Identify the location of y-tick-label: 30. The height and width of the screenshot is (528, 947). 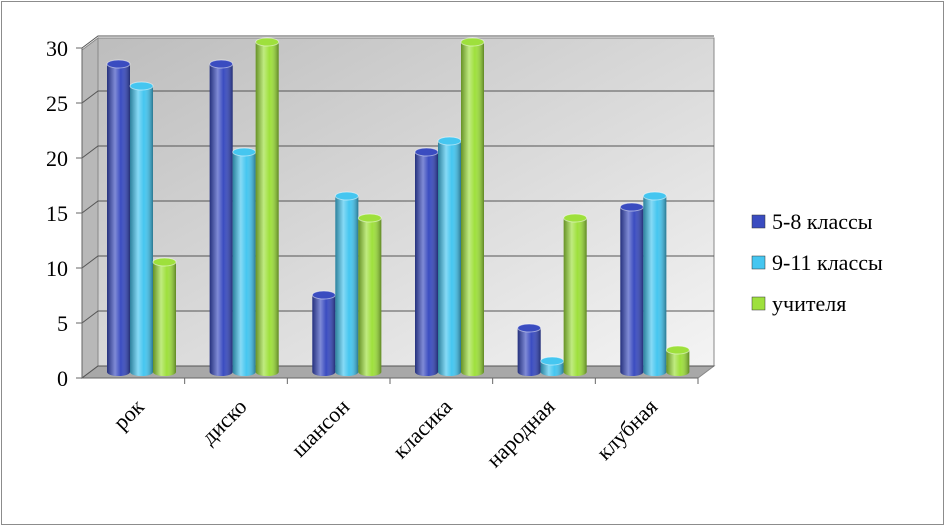
(57, 48).